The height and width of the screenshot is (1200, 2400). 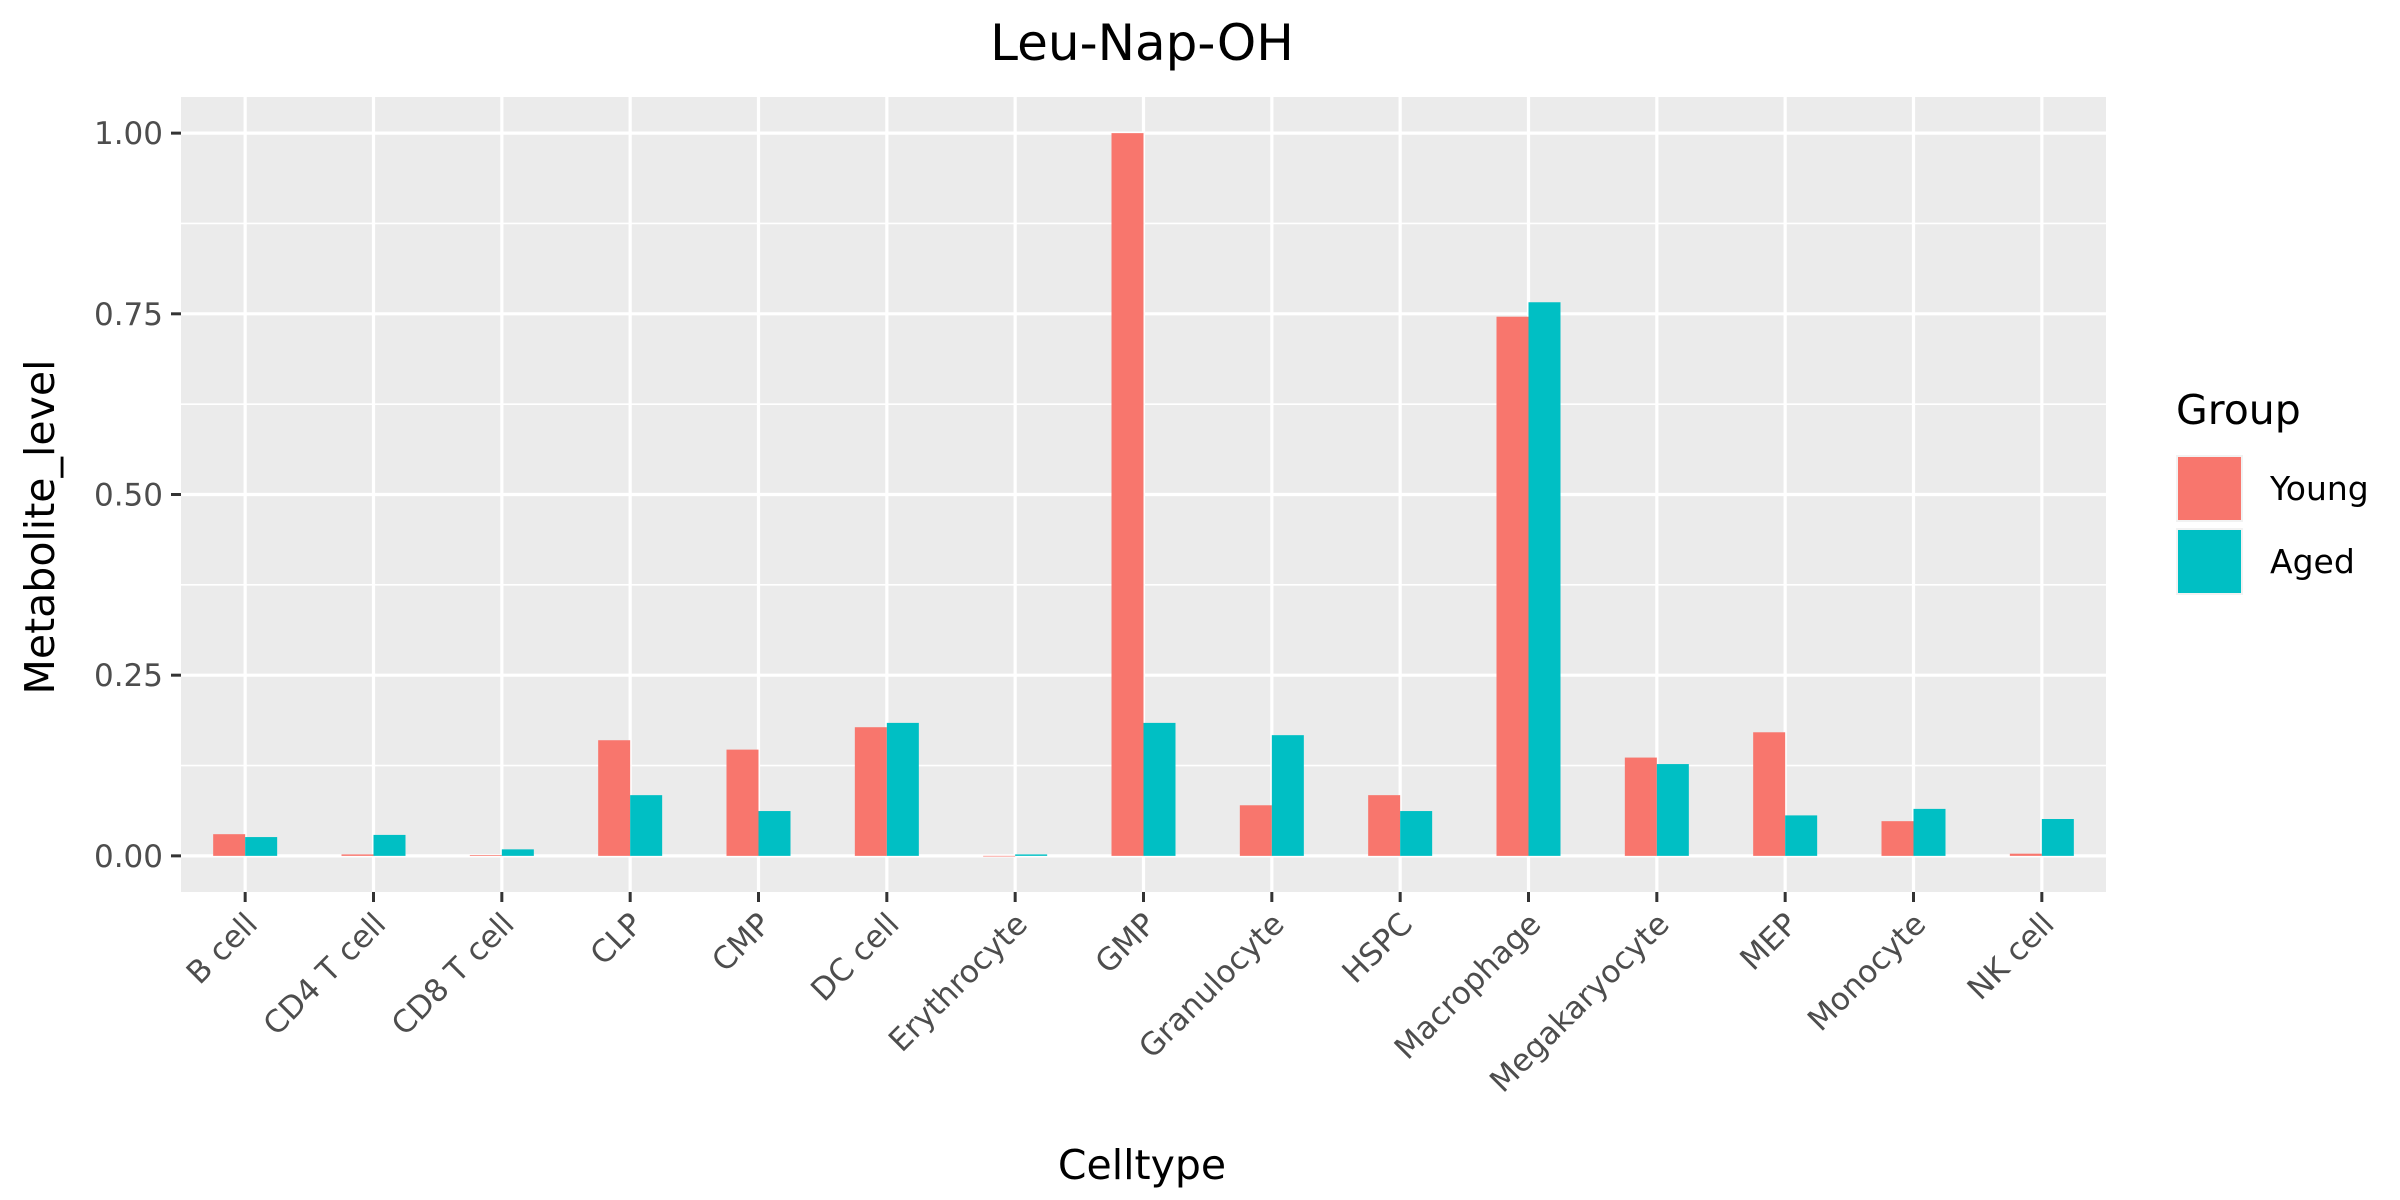 What do you see at coordinates (128, 134) in the screenshot?
I see `y-tick-label: 1.00` at bounding box center [128, 134].